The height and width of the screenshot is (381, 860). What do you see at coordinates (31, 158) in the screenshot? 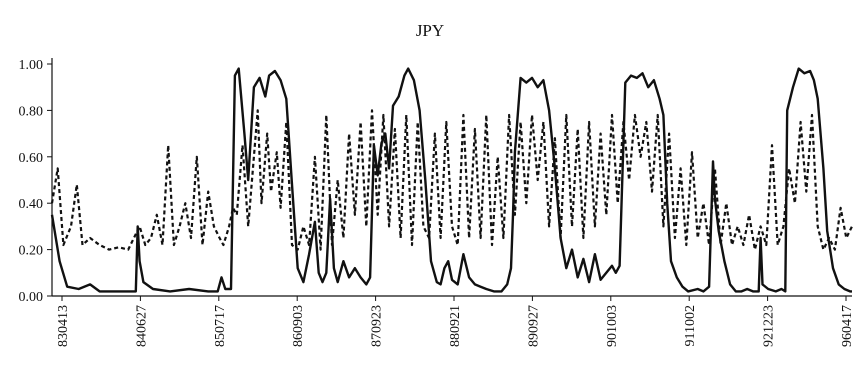
I see `y-tick-label: 0.60` at bounding box center [31, 158].